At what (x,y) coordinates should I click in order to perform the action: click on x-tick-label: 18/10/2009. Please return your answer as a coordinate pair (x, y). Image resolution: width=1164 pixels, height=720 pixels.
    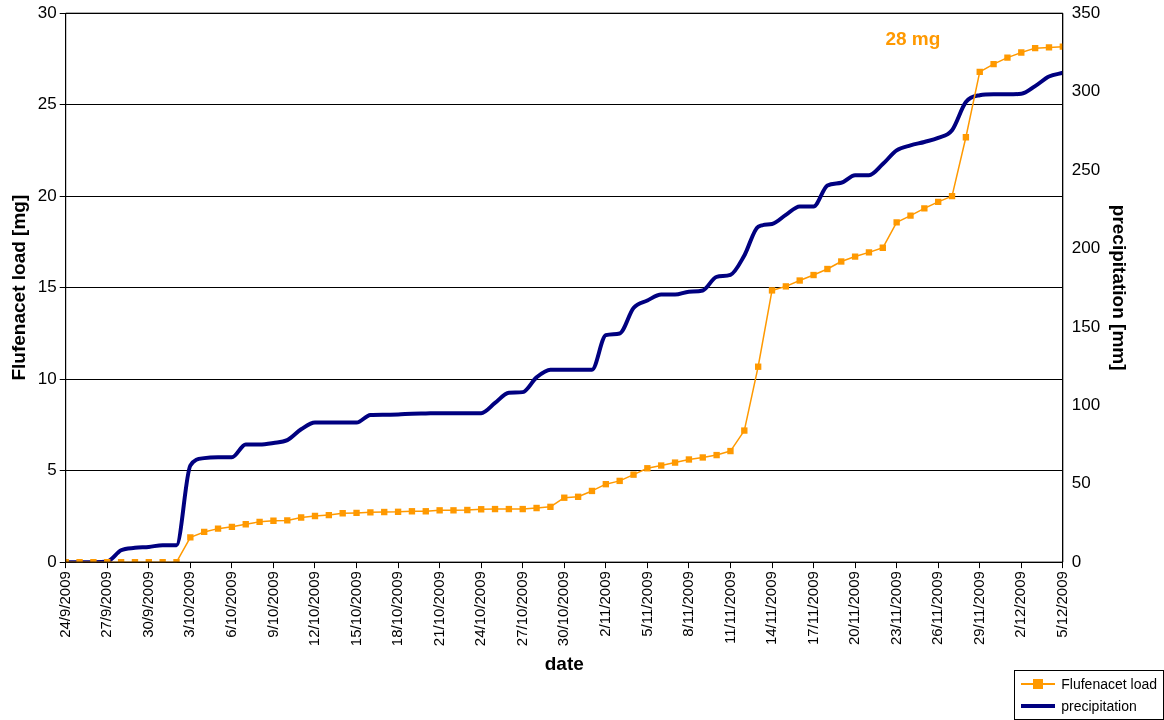
    Looking at the image, I should click on (397, 609).